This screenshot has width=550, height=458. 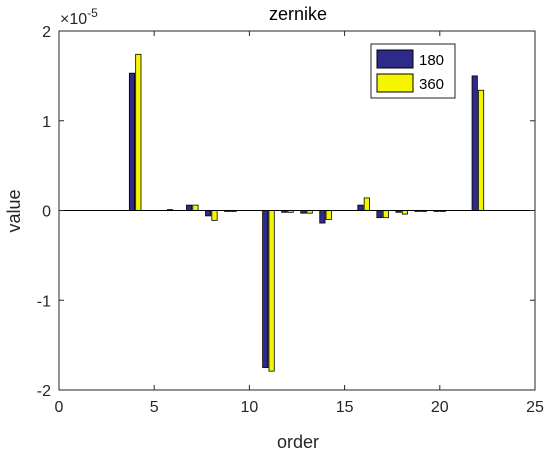 I want to click on x-tick-label: 0, so click(x=59, y=407).